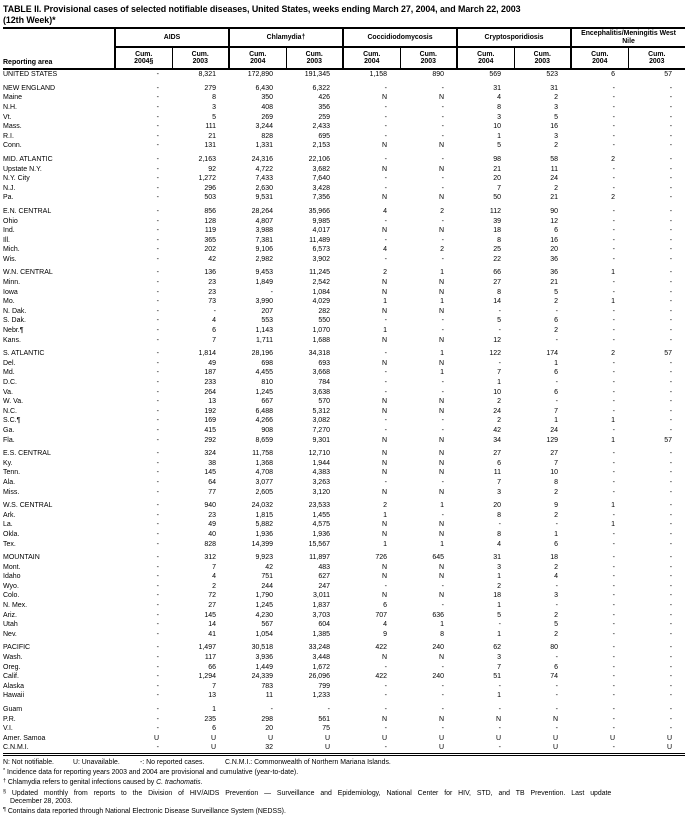  What do you see at coordinates (321, 634) in the screenshot?
I see `value-cell: 1,385` at bounding box center [321, 634].